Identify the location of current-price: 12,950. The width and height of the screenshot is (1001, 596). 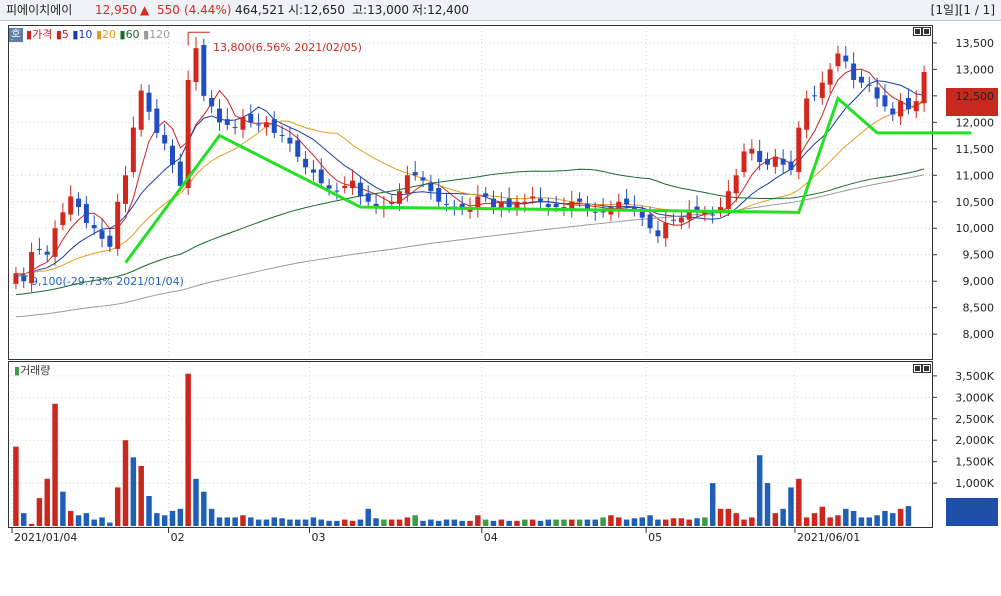
(116, 10).